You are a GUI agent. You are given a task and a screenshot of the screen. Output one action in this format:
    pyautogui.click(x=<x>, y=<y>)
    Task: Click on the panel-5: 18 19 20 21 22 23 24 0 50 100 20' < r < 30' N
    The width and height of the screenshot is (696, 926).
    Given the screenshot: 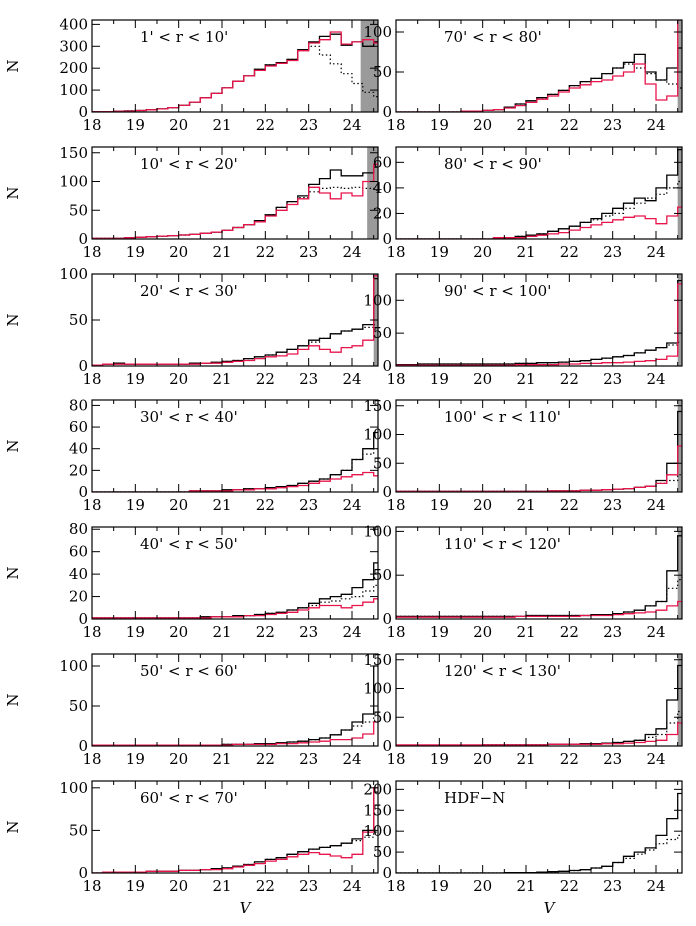 What is the action you would take?
    pyautogui.click(x=191, y=326)
    